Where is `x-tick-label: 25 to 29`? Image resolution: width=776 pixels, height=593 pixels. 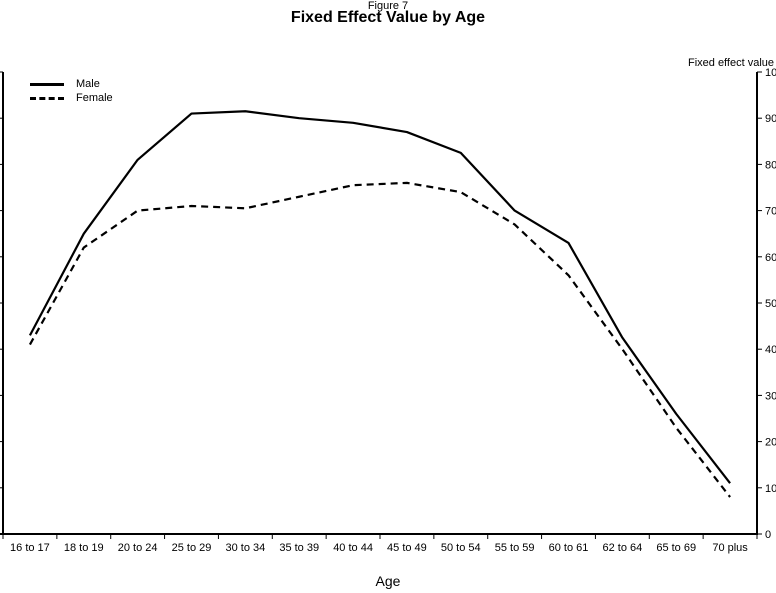 x-tick-label: 25 to 29 is located at coordinates (192, 548).